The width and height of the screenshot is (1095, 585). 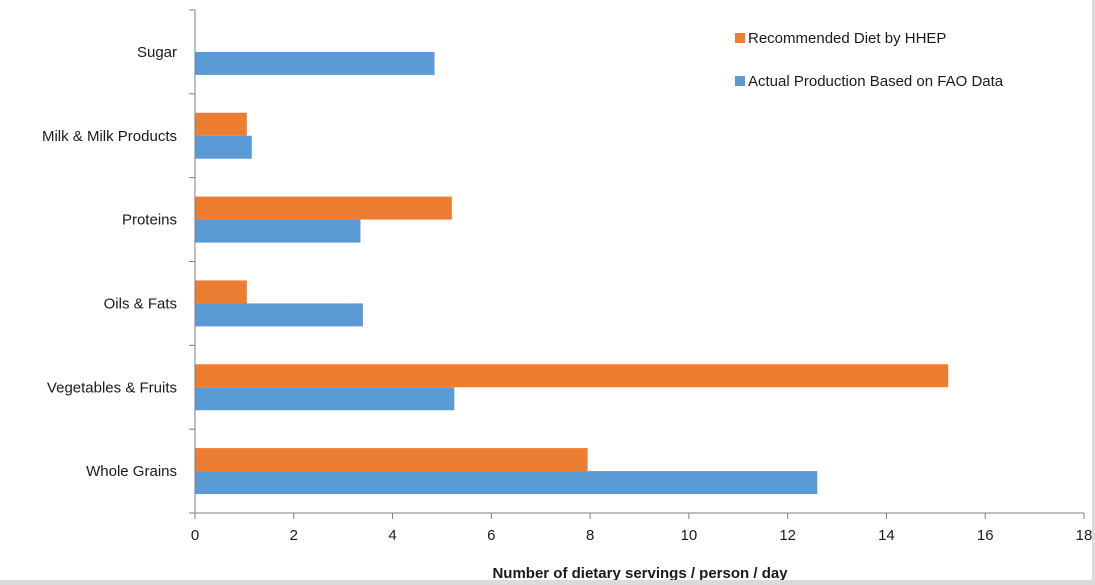 What do you see at coordinates (886, 535) in the screenshot?
I see `x-tick-label: 14` at bounding box center [886, 535].